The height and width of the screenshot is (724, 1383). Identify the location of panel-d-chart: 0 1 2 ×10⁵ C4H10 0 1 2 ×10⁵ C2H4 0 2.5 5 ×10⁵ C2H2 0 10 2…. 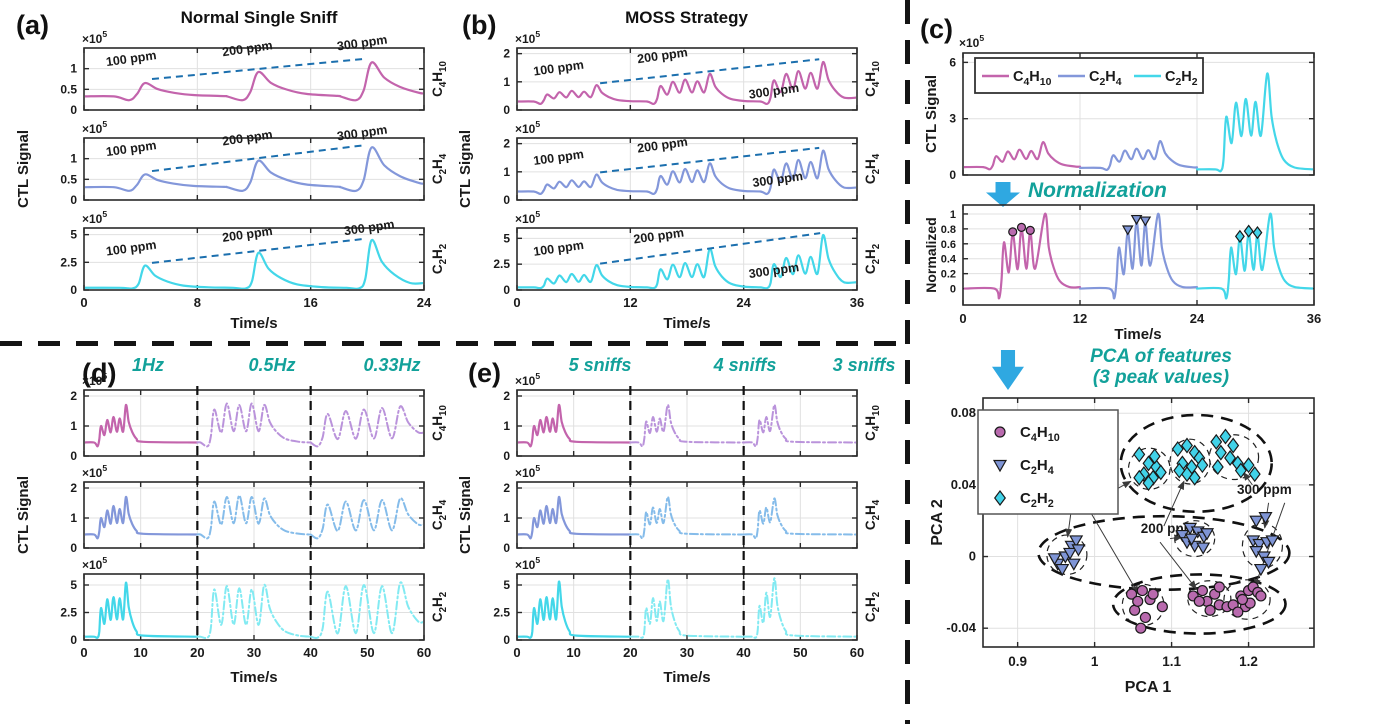
(232, 528).